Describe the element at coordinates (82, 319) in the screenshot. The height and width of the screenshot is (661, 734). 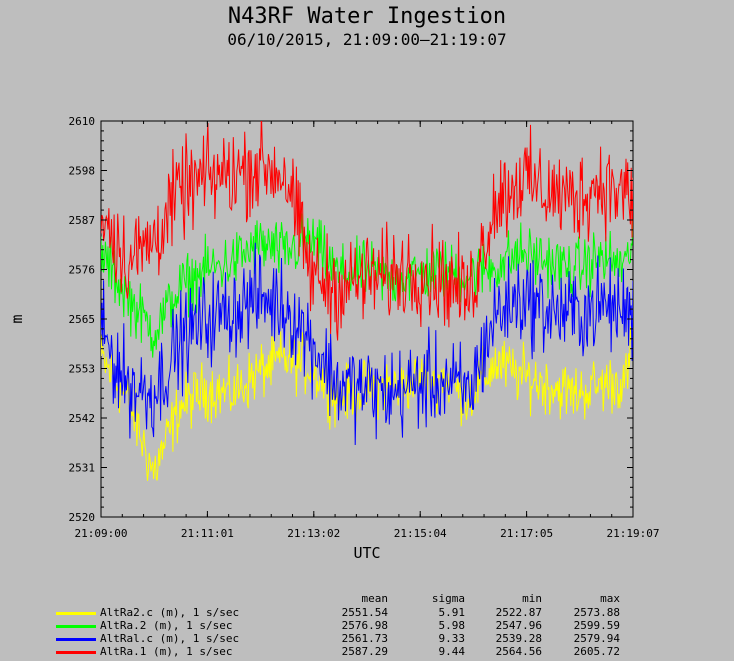
I see `y-tick-label: 2565` at that location.